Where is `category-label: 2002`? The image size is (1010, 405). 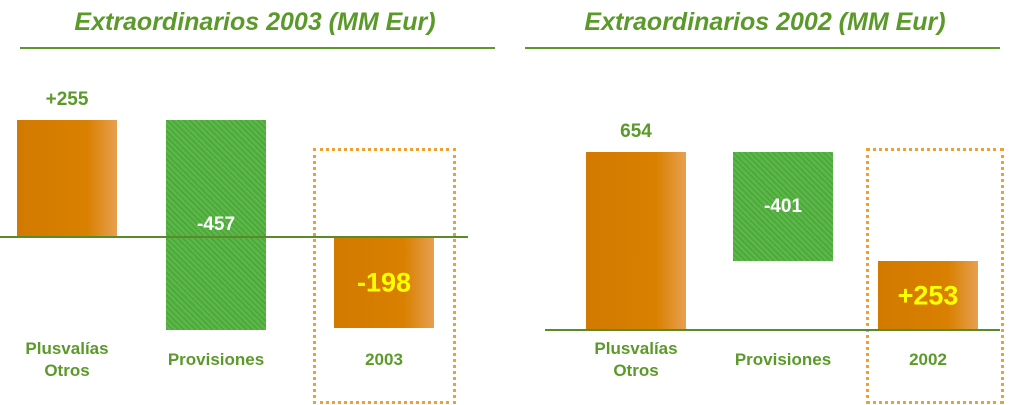
category-label: 2002 is located at coordinates (928, 359).